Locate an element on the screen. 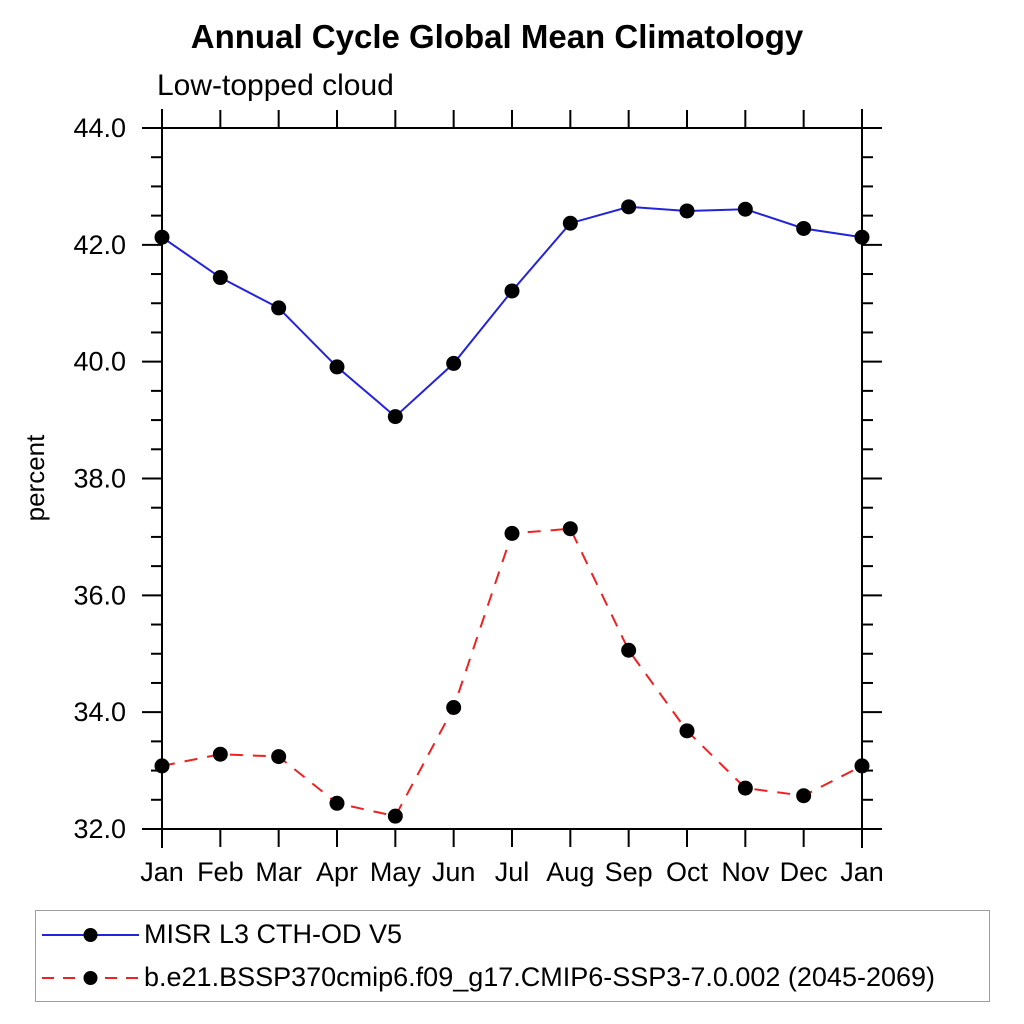 This screenshot has width=1024, height=1024. x-tick-label: Jun is located at coordinates (454, 872).